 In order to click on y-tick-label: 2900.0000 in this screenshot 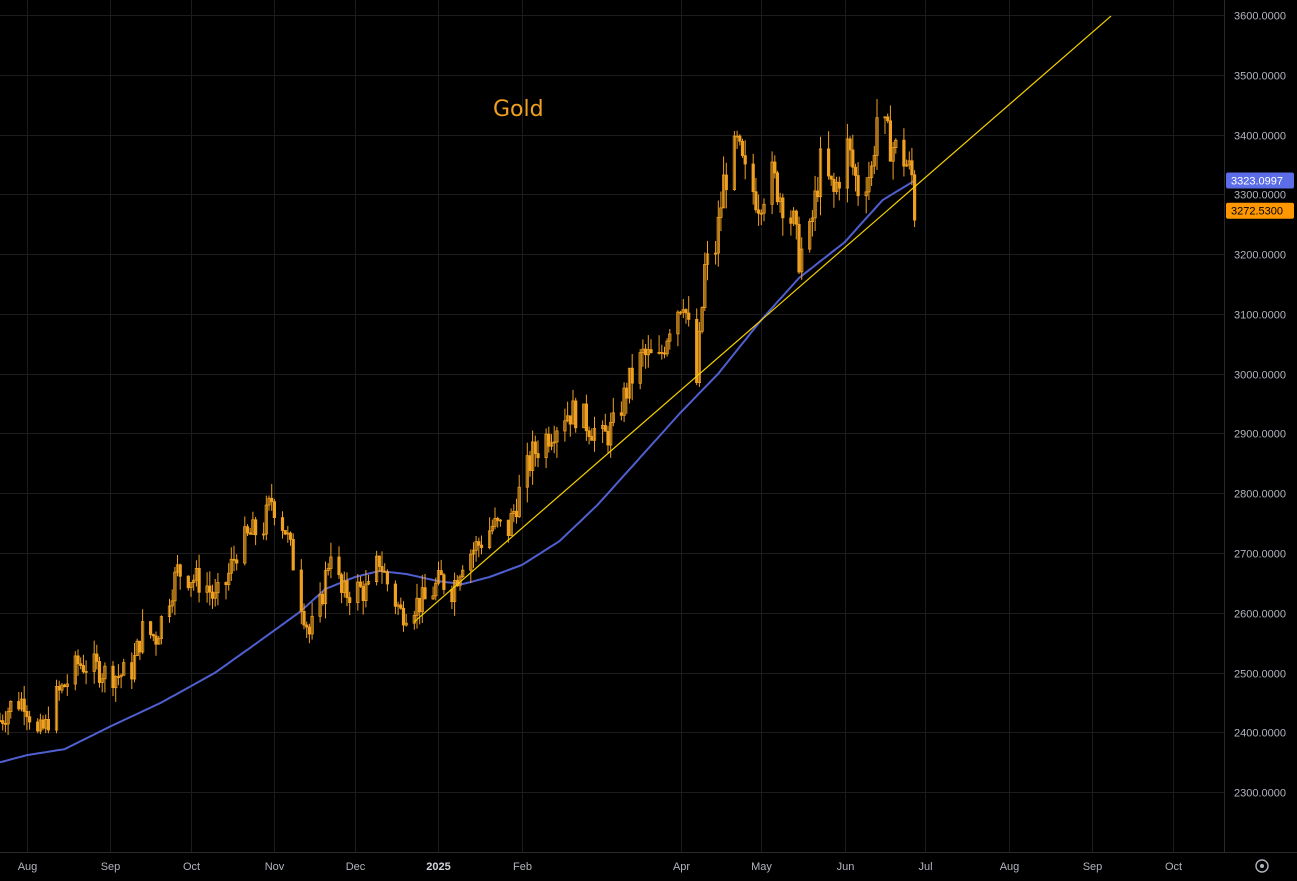, I will do `click(1260, 435)`.